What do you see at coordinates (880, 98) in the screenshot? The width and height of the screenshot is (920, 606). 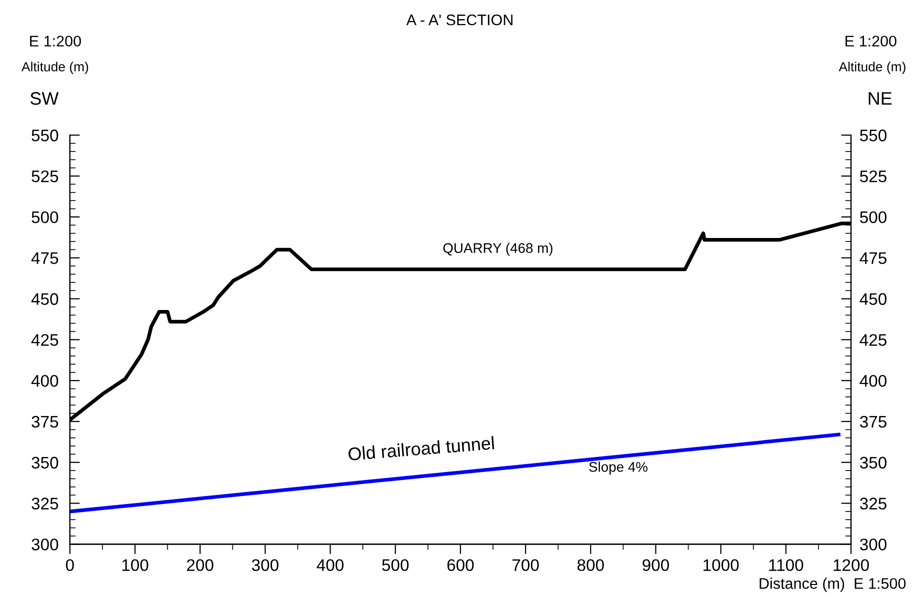 I see `text: NE` at bounding box center [880, 98].